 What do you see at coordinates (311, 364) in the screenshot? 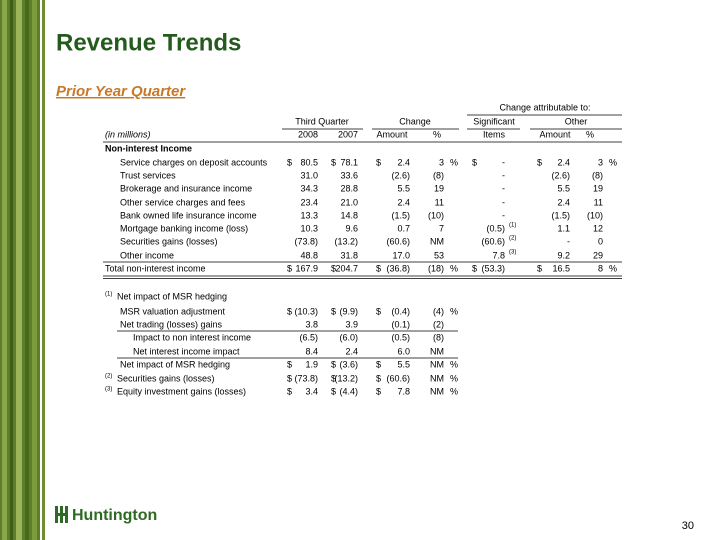
I see `cell-value: 1.9` at bounding box center [311, 364].